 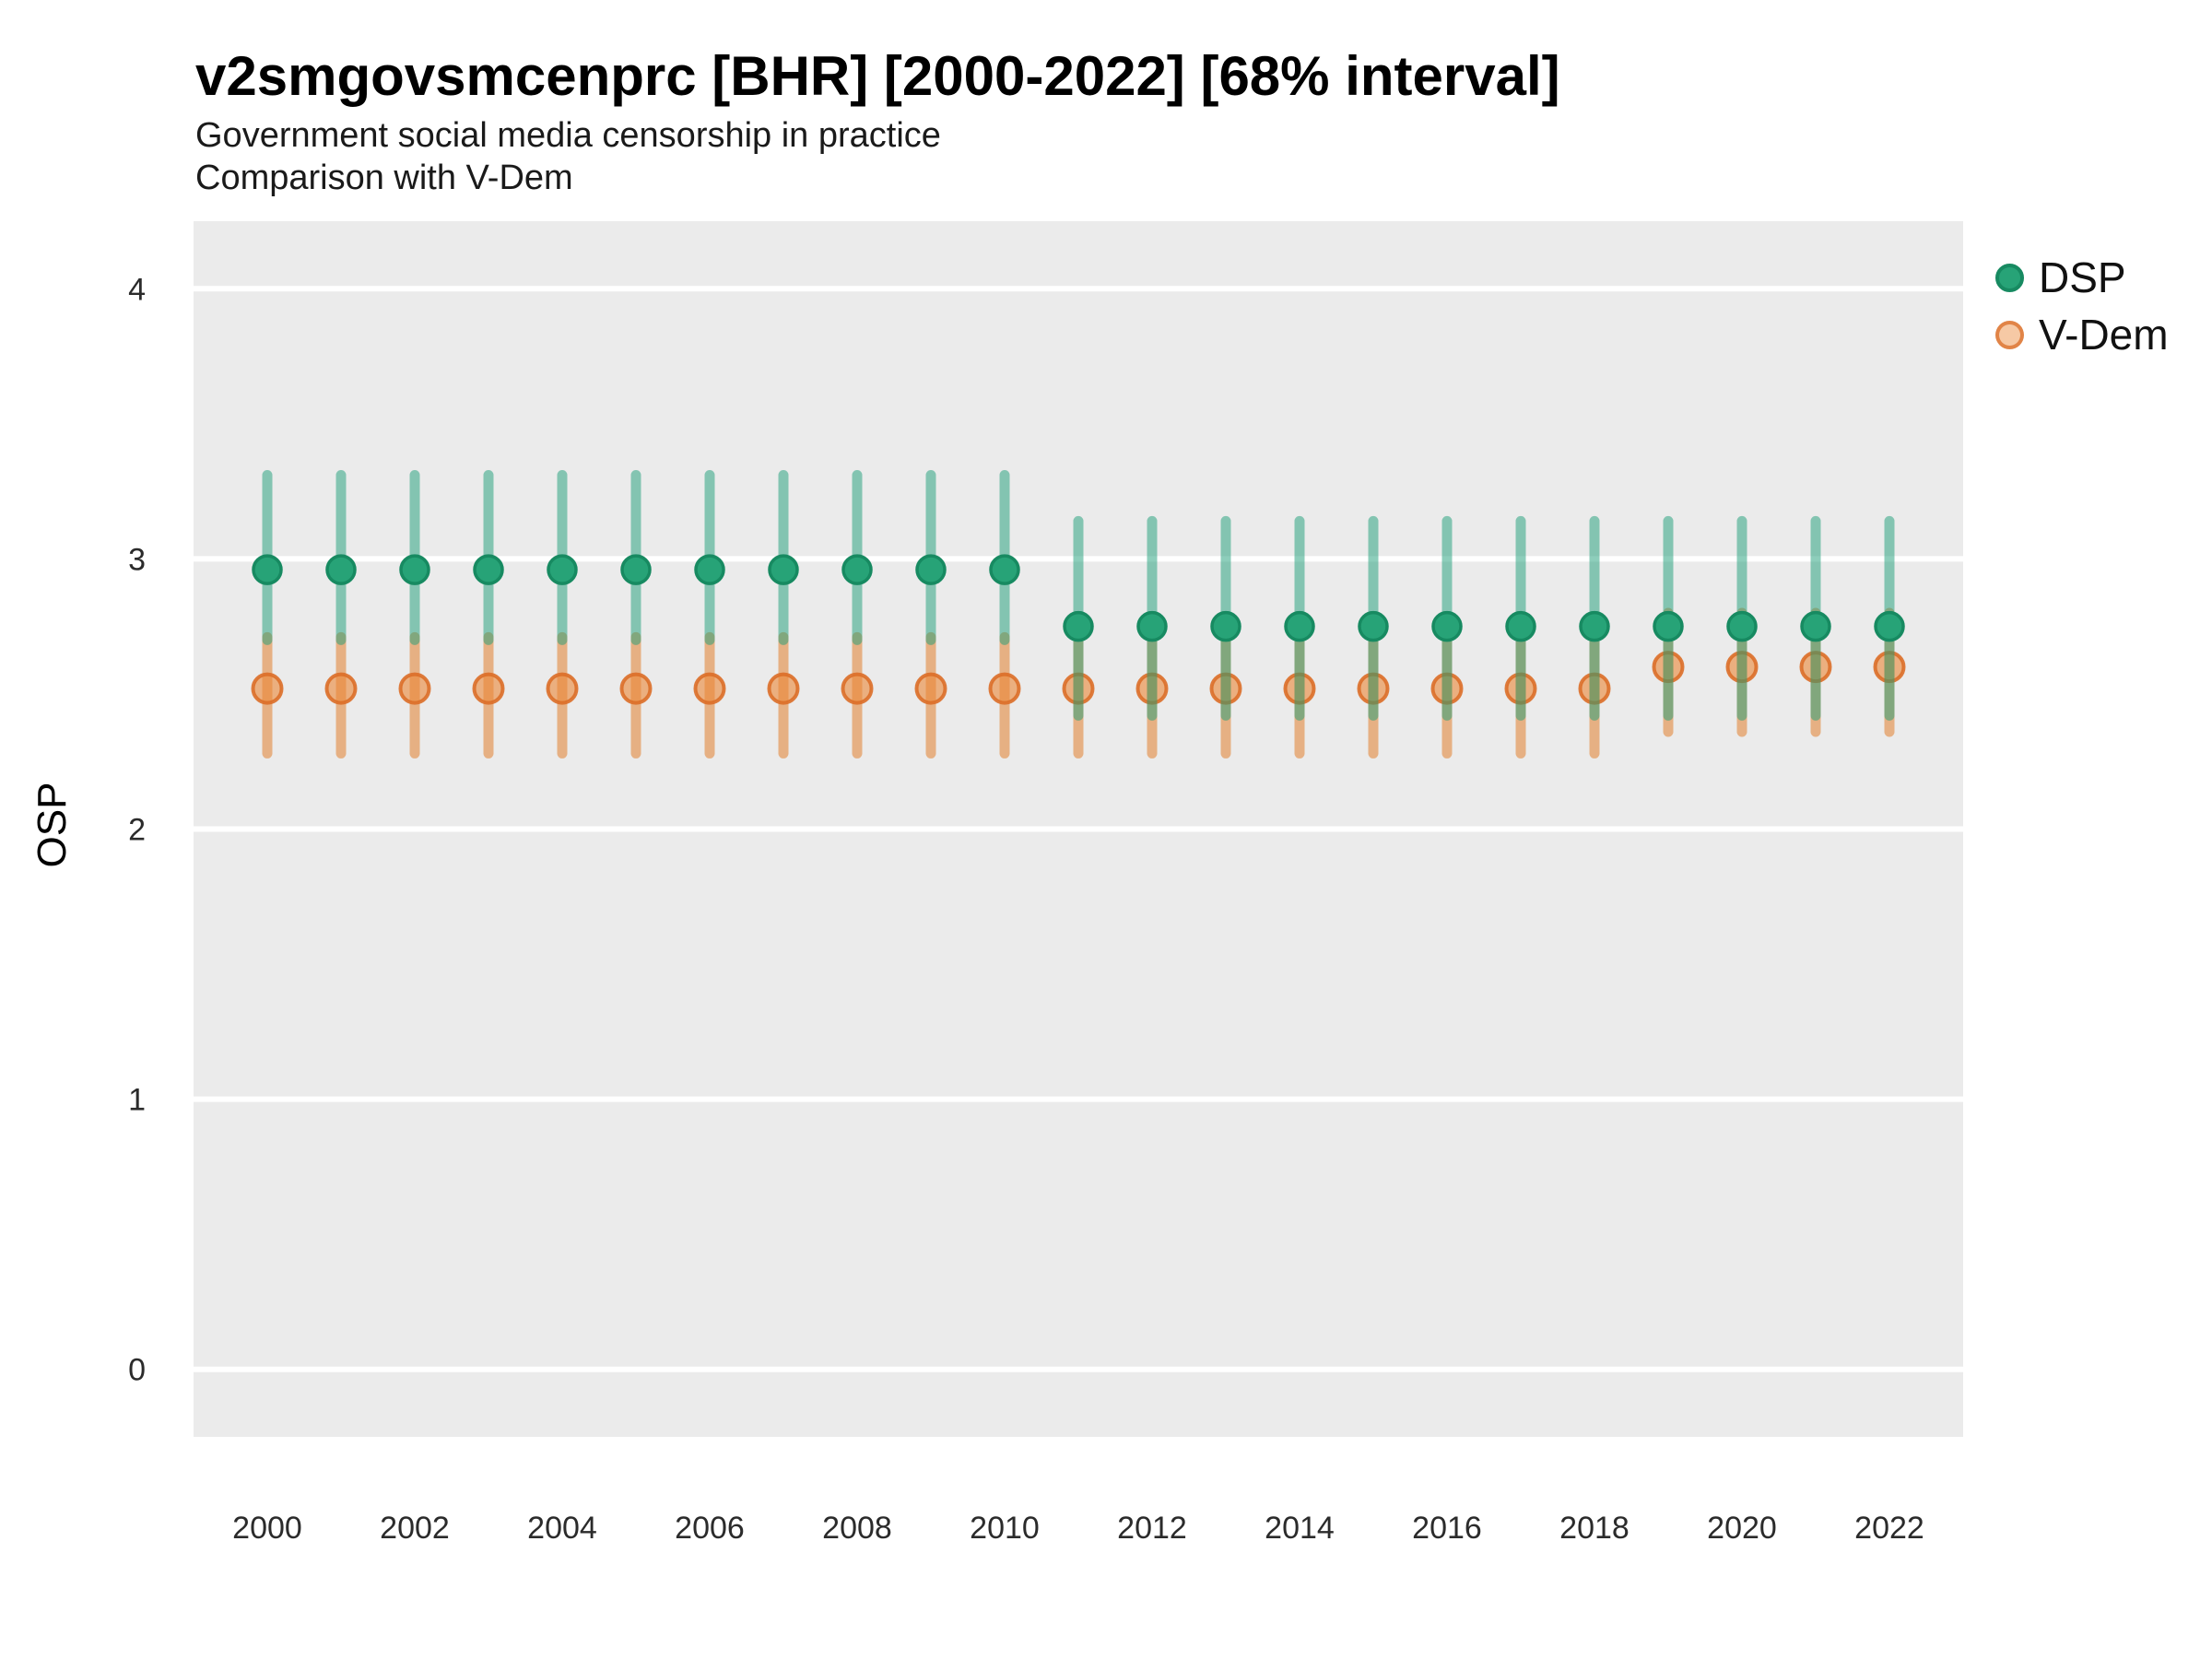 What do you see at coordinates (710, 1528) in the screenshot?
I see `x-tick-label-2006: 2006` at bounding box center [710, 1528].